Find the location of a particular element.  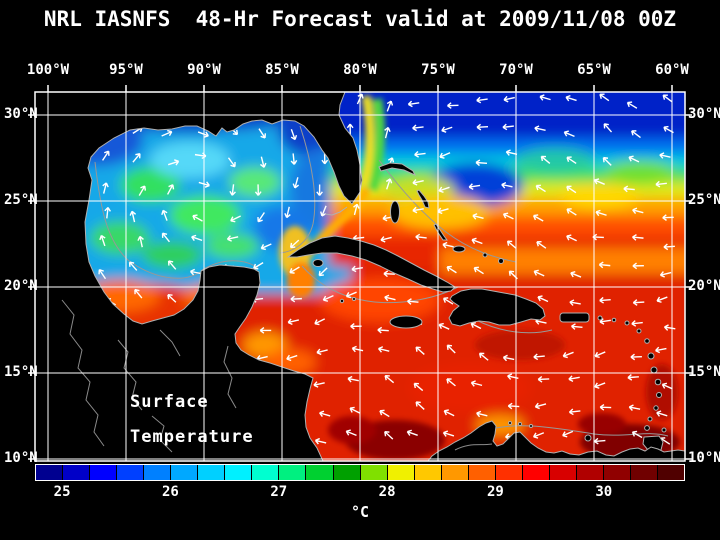

land-andros is located at coordinates (395, 212).